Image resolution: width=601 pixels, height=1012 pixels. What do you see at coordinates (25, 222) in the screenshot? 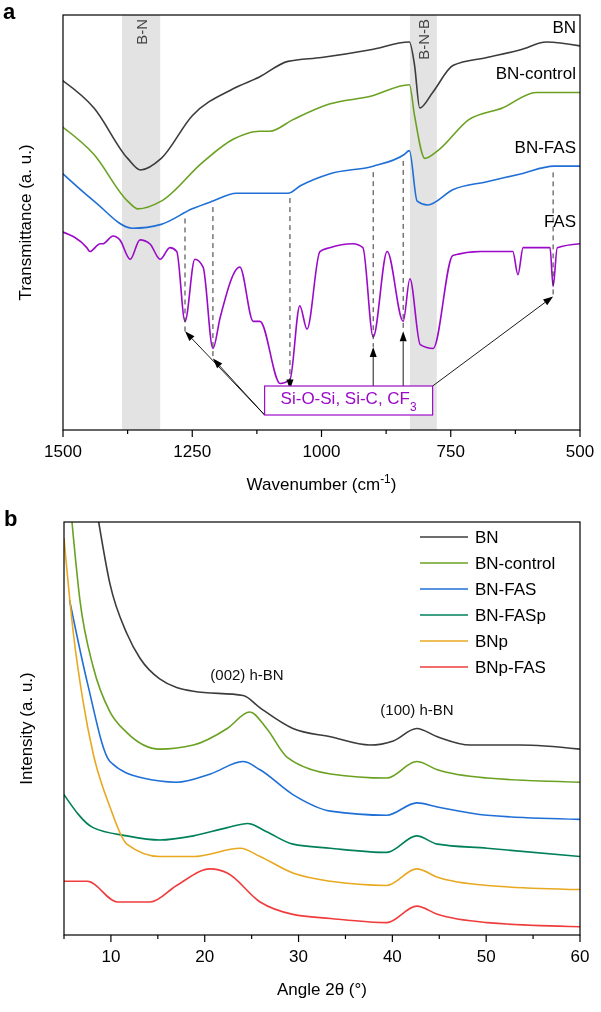
I see `y-axis-title: Transmittance (a. u.)` at bounding box center [25, 222].